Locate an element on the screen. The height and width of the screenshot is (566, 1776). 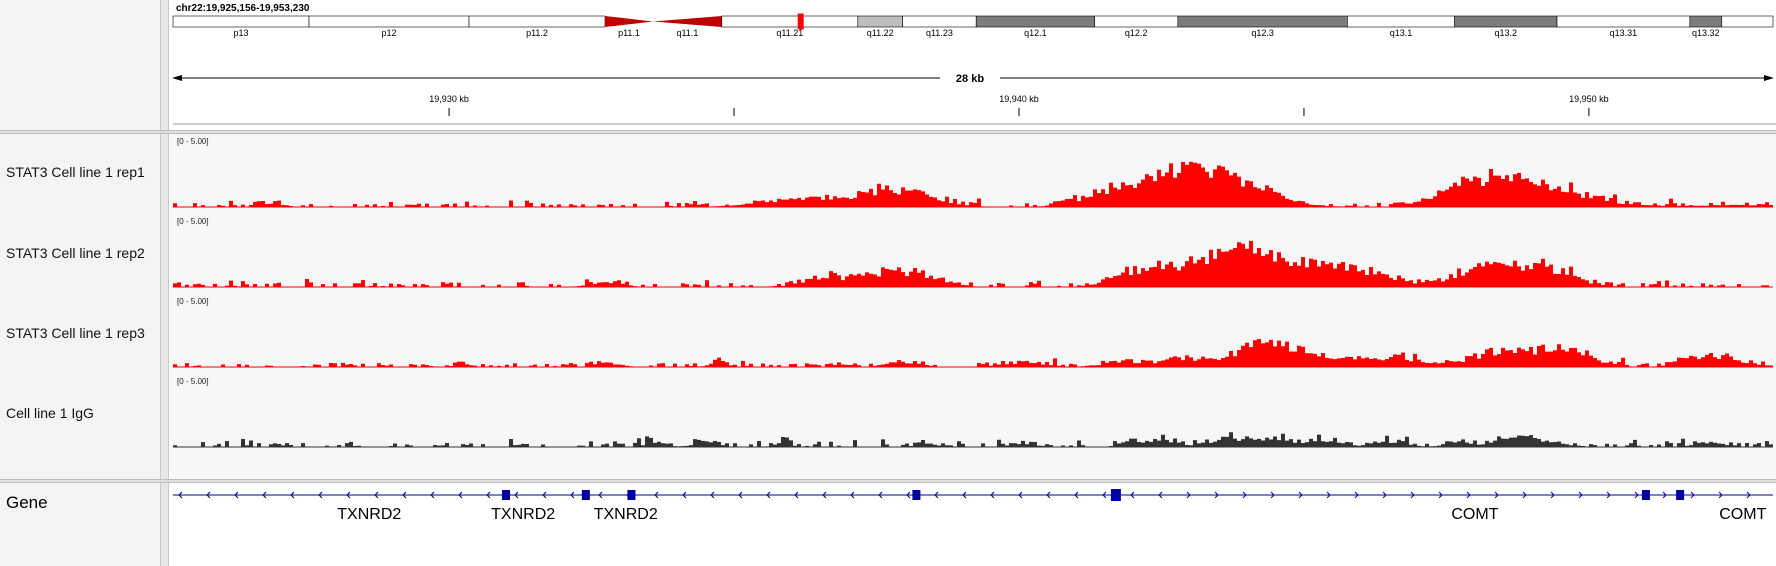
ruler-tick-label: 19,950 kb is located at coordinates (1589, 99).